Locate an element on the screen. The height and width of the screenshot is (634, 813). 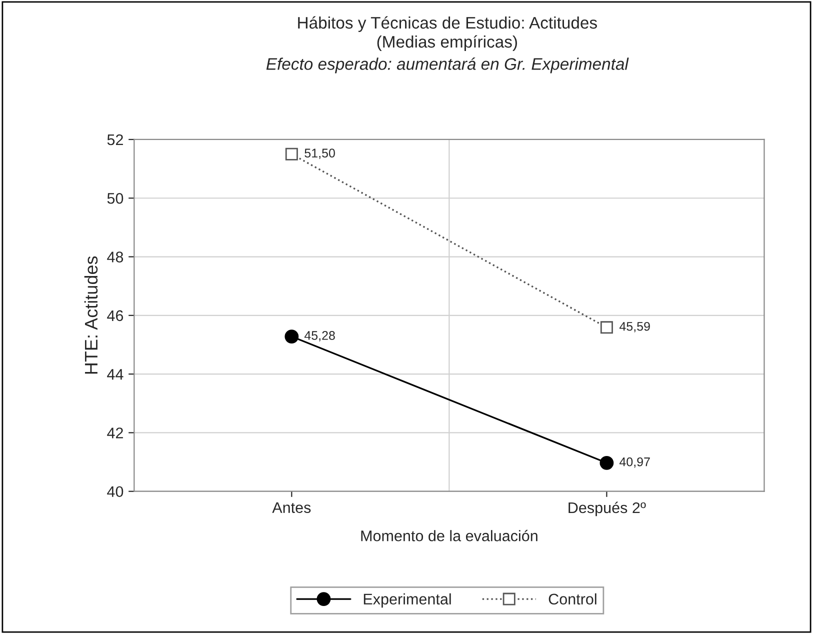
data-label: 45,28 is located at coordinates (319, 336).